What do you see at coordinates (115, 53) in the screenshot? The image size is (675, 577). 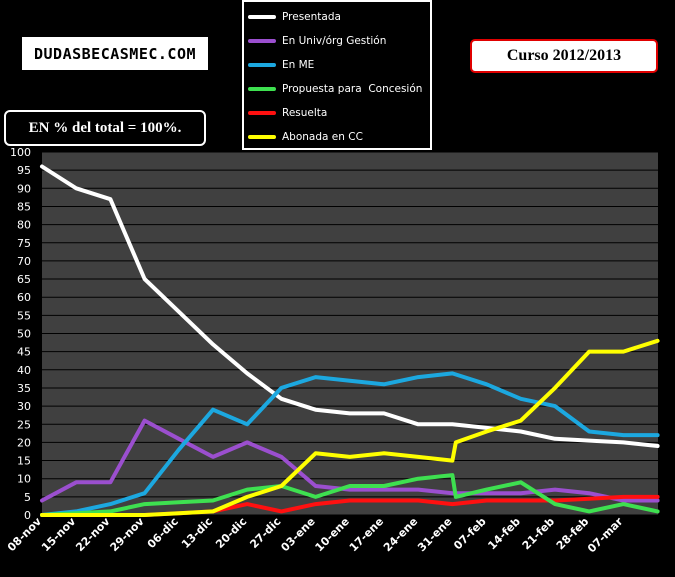 I see `site-logo: DUDASBECASMEC.COM` at bounding box center [115, 53].